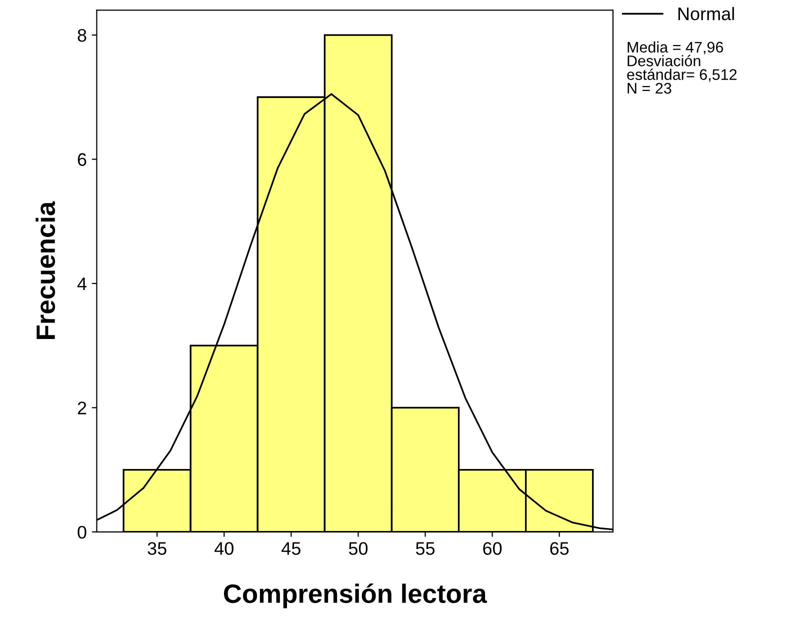  What do you see at coordinates (82, 408) in the screenshot?
I see `y-tick-label: 2` at bounding box center [82, 408].